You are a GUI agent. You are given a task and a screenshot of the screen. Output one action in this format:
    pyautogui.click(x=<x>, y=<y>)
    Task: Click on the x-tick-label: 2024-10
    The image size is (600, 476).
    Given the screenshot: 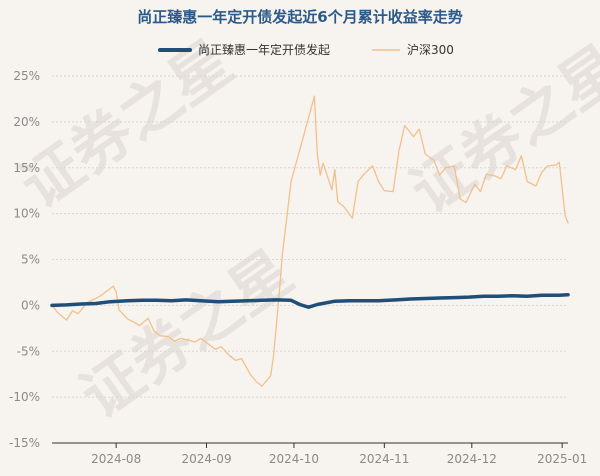 What is the action you would take?
    pyautogui.click(x=294, y=459)
    